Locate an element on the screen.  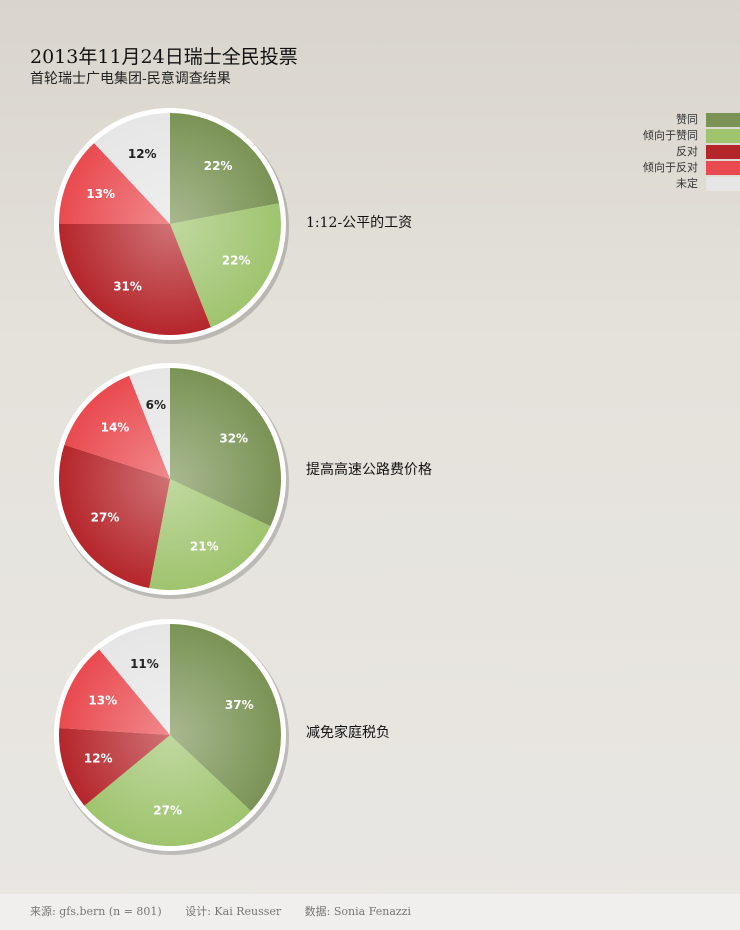
footer-design: 设计: Kai Reusser is located at coordinates (233, 911).